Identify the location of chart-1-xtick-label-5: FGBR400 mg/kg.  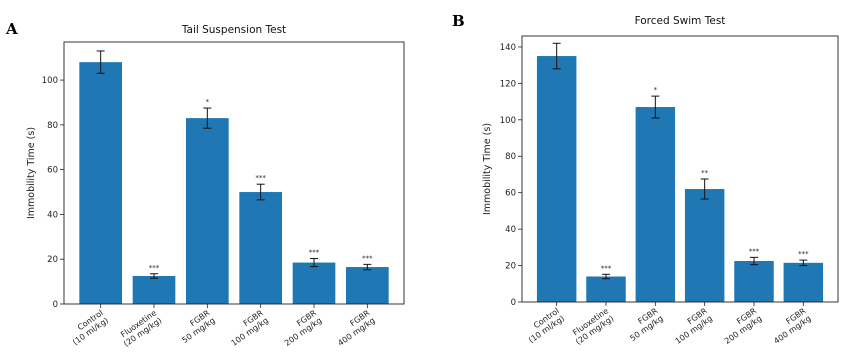
(790, 326).